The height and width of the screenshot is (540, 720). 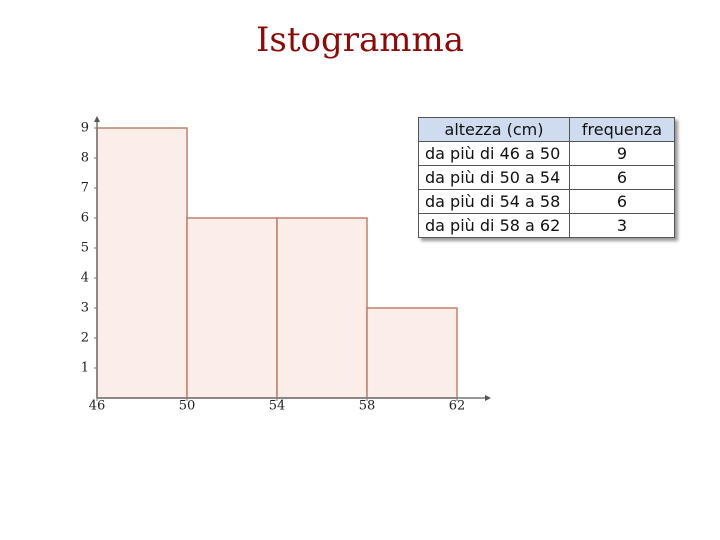 I want to click on y-tick-label: 2, so click(x=85, y=338).